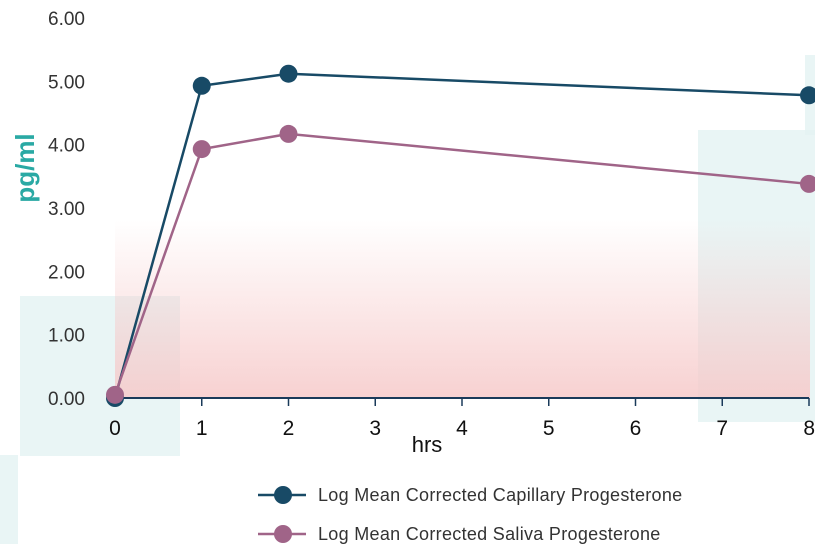 The height and width of the screenshot is (544, 815). What do you see at coordinates (66, 209) in the screenshot?
I see `y-tick-label: 3.00` at bounding box center [66, 209].